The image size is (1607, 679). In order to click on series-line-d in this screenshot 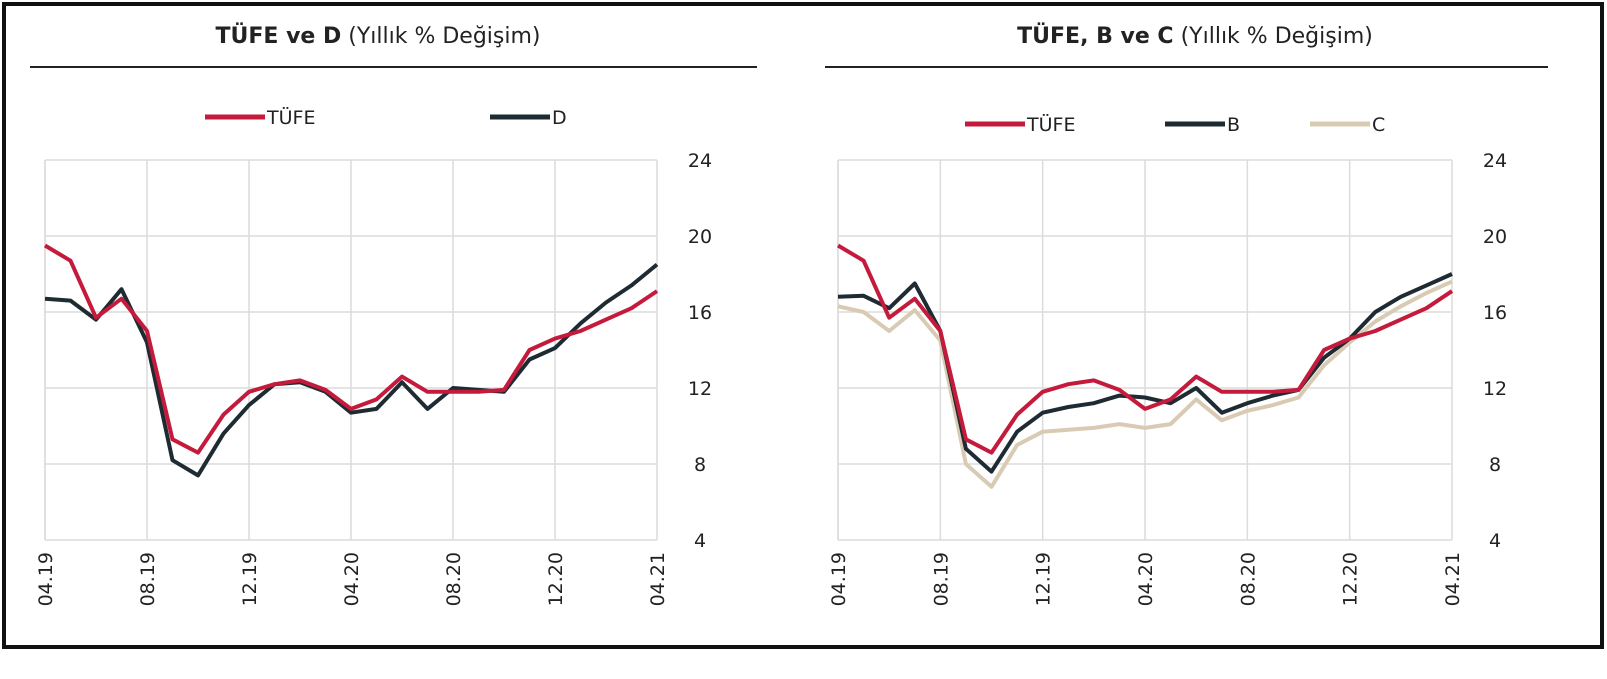, I will do `click(351, 370)`.